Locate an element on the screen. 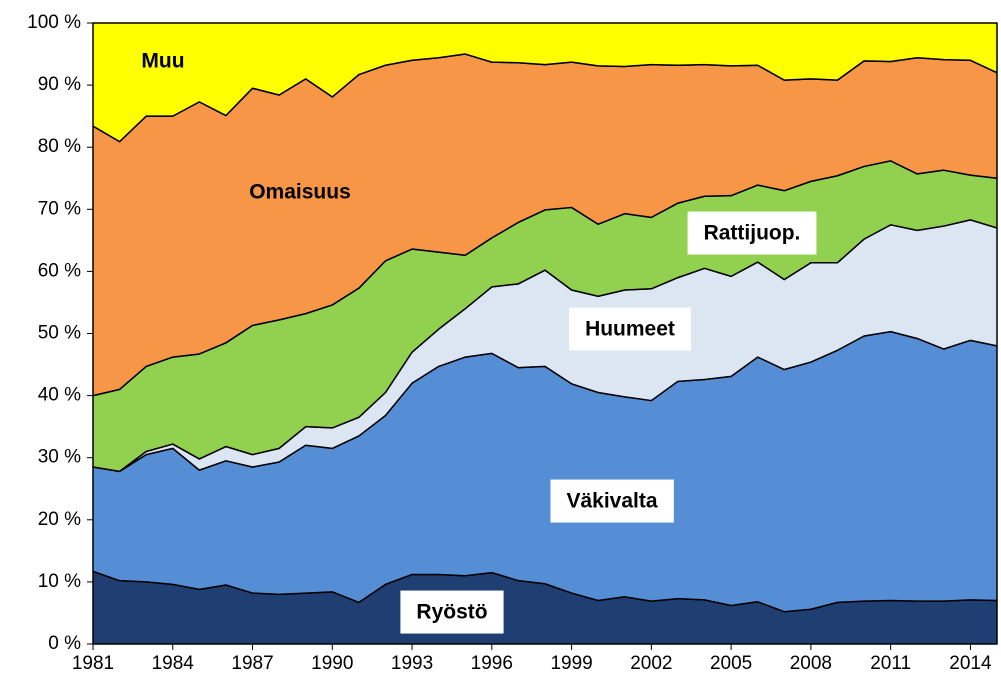  x-tick-label: 1993 is located at coordinates (412, 663).